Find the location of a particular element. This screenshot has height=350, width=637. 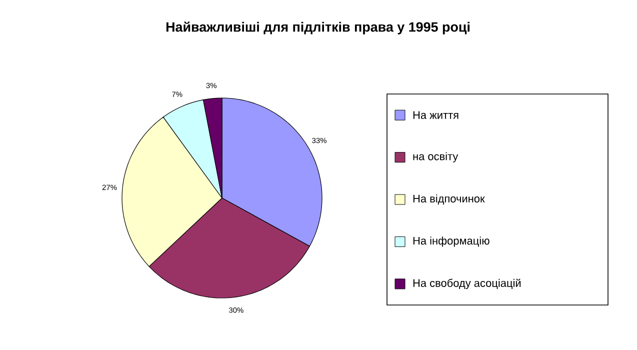

legend-label: на освіту is located at coordinates (435, 157).